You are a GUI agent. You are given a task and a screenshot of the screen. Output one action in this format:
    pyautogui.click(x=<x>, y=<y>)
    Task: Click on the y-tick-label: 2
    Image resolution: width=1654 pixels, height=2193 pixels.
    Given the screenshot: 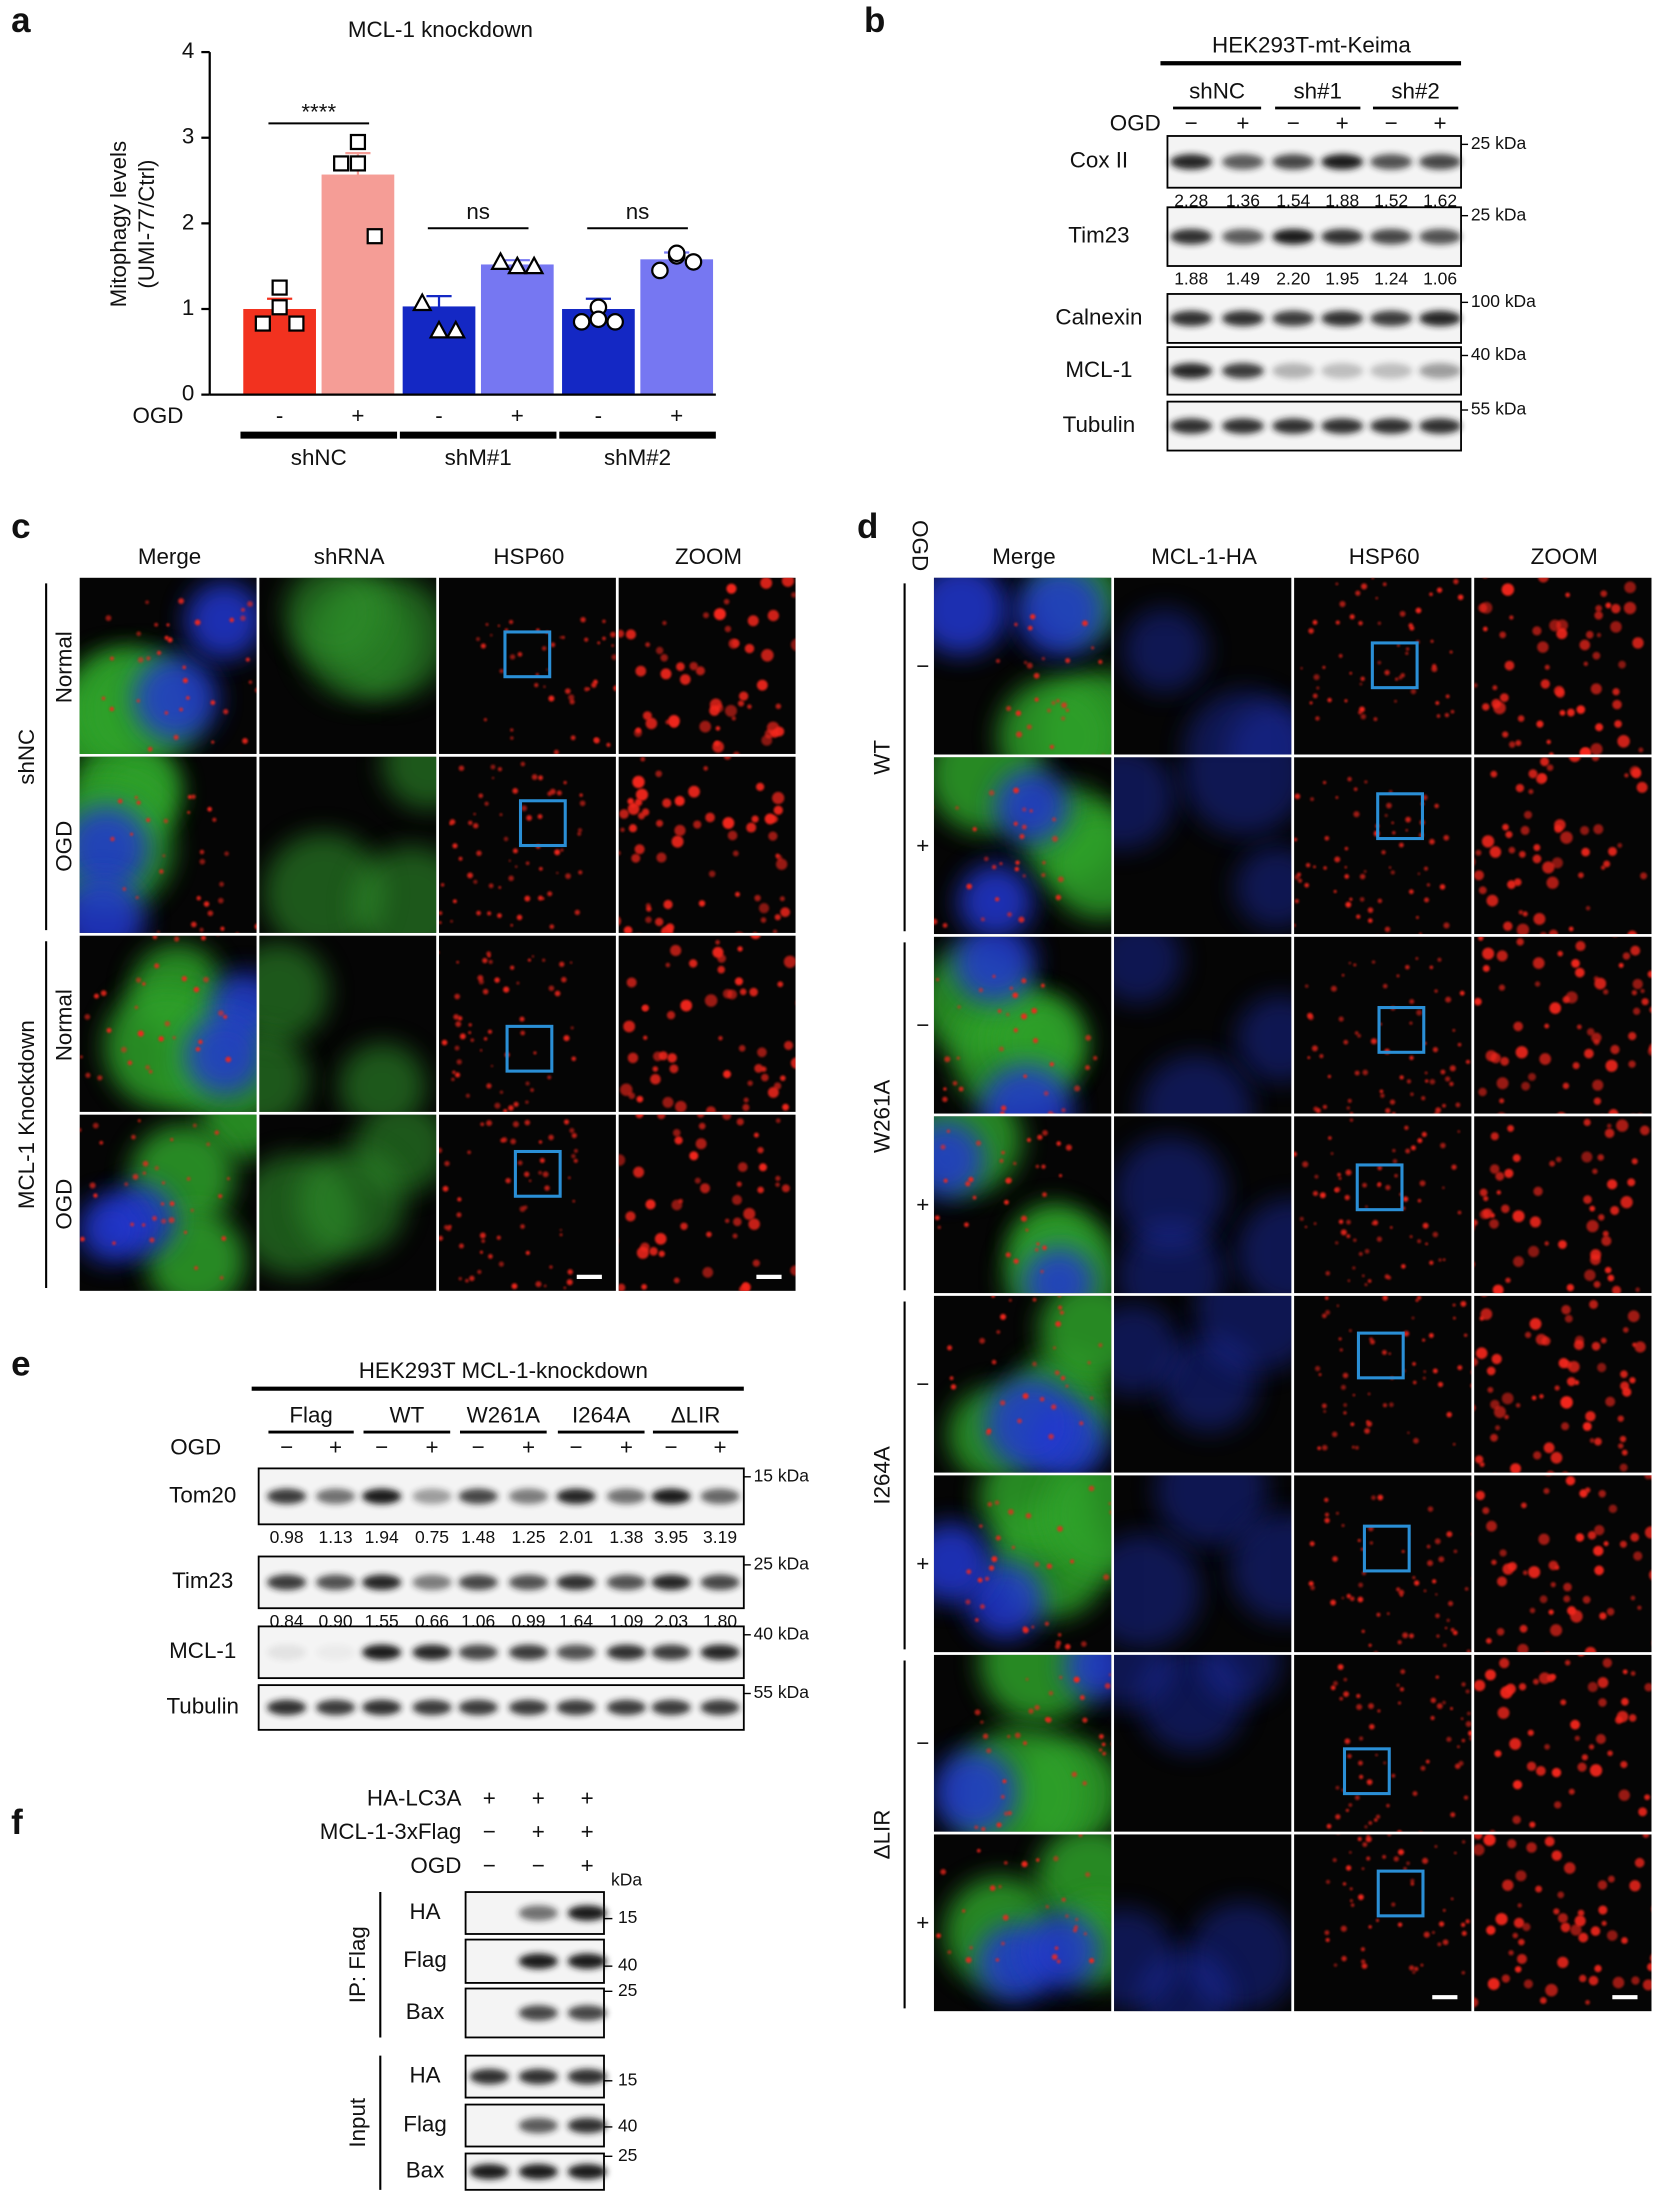 What is the action you would take?
    pyautogui.click(x=188, y=221)
    